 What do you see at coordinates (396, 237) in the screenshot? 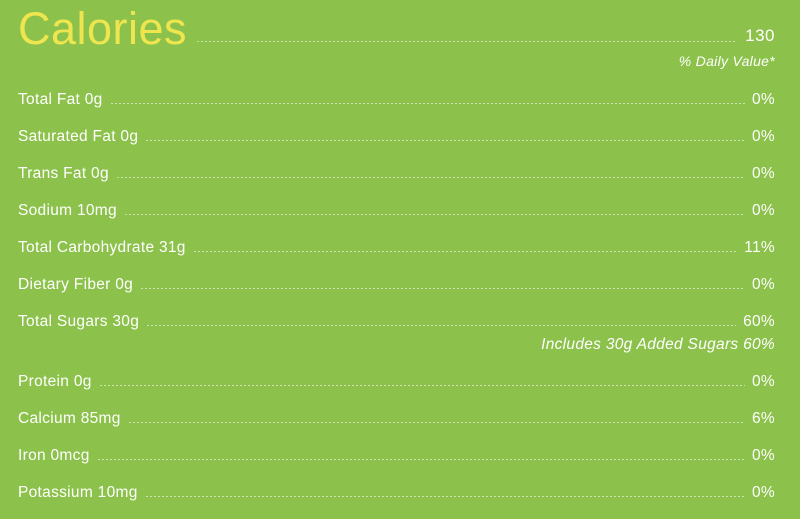
I see `row-total-carbohydrate: Total Carbohydrate 31g 11%` at bounding box center [396, 237].